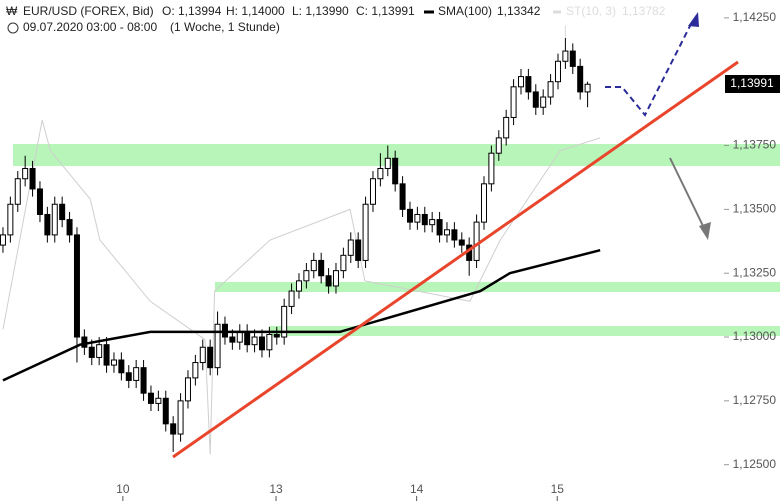 This screenshot has width=780, height=501. I want to click on x-tick-label: 13, so click(276, 489).